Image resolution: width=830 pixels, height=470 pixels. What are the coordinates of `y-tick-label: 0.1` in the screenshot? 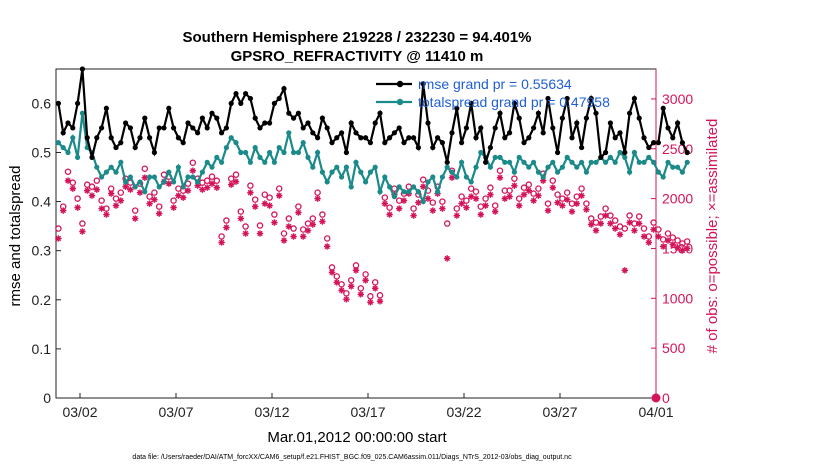 It's located at (42, 349).